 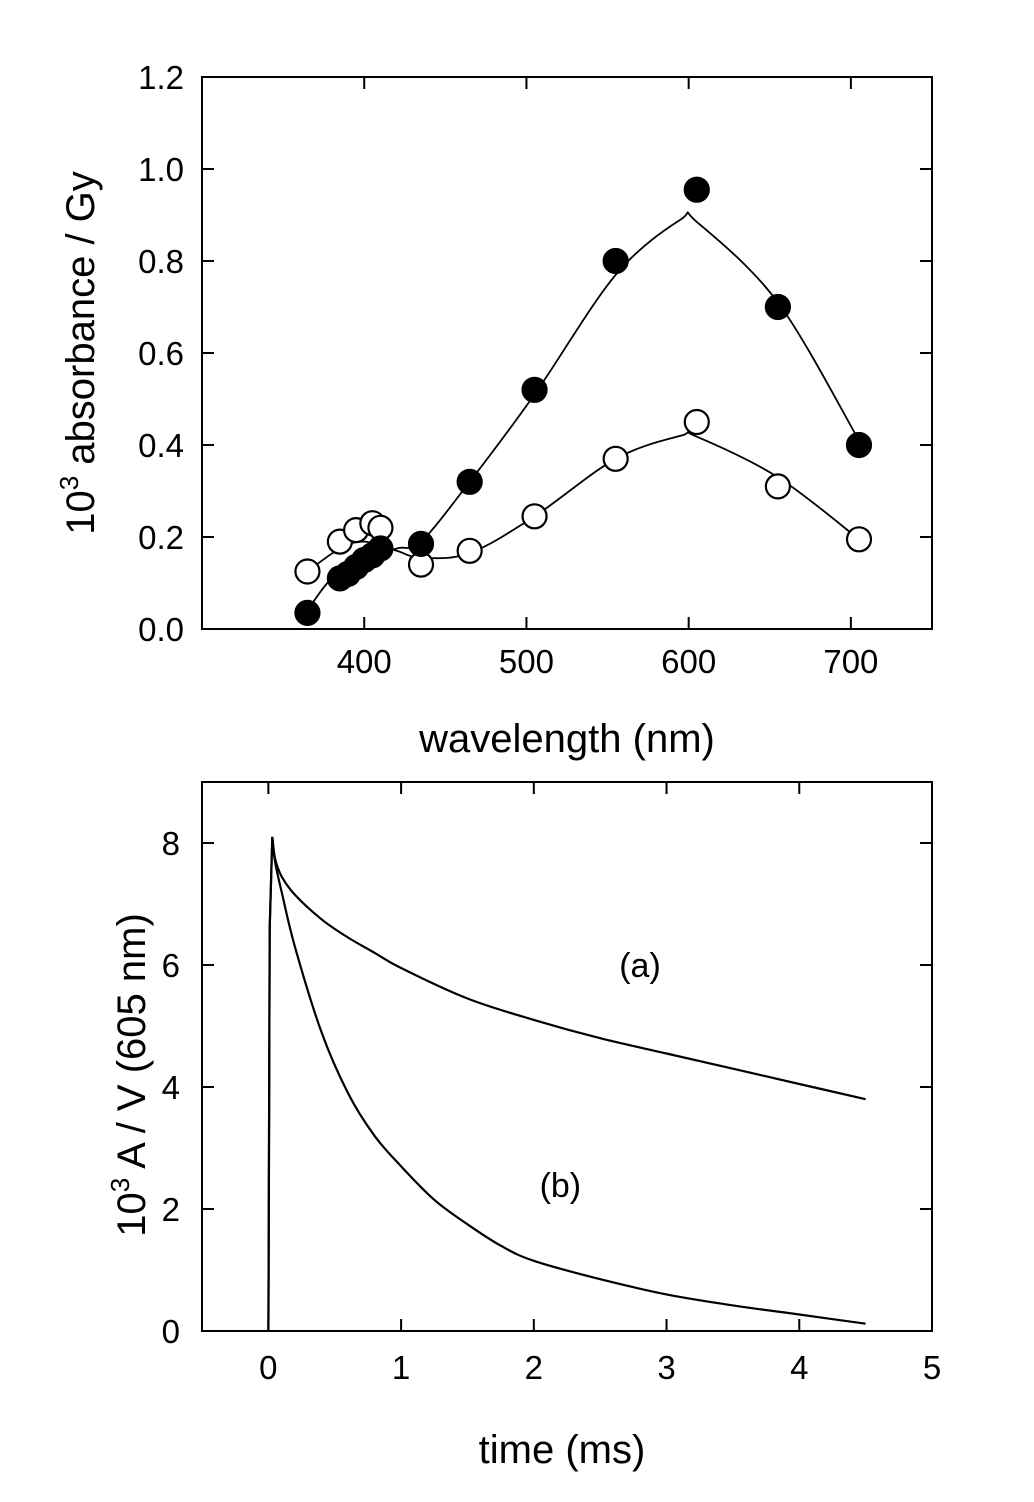 I want to click on y-tick-label: 0.4, so click(x=161, y=445).